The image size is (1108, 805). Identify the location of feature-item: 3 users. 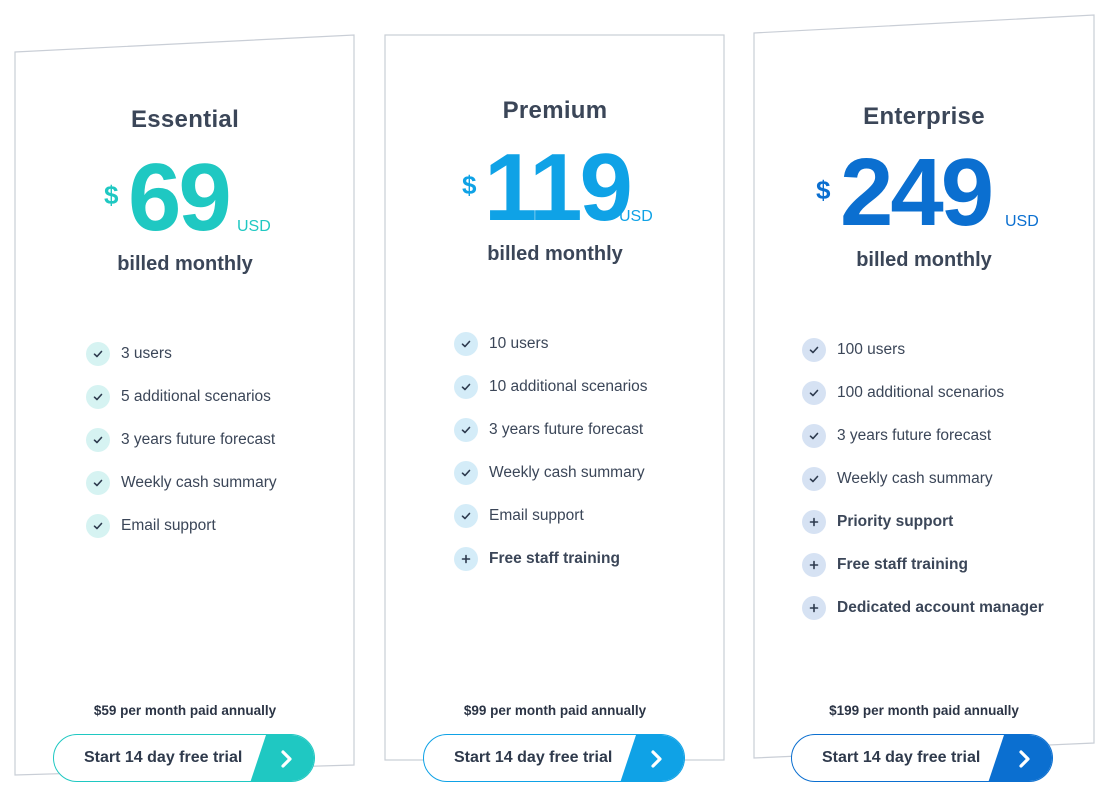
(181, 354).